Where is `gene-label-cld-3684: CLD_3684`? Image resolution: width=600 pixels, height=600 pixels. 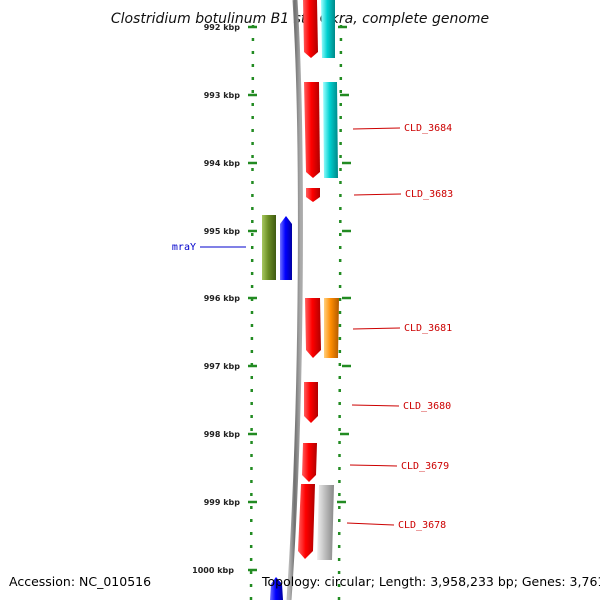 gene-label-cld-3684: CLD_3684 is located at coordinates (428, 128).